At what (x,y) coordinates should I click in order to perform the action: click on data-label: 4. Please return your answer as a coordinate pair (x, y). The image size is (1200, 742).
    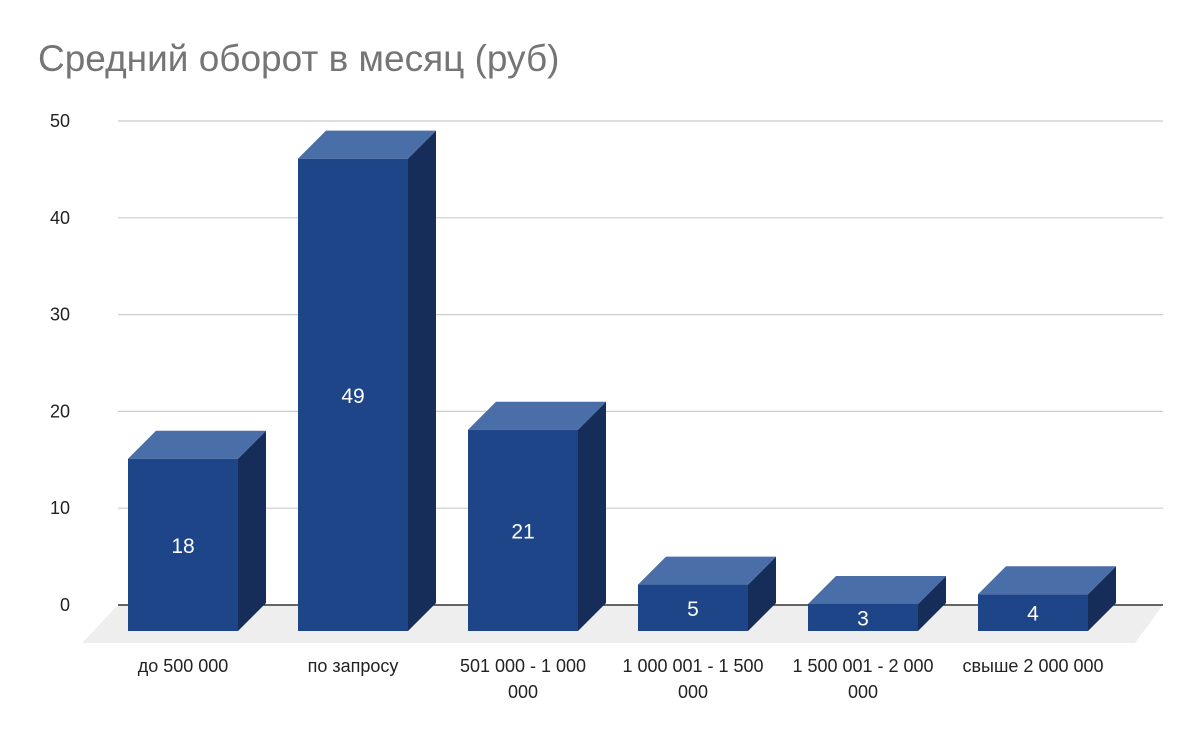
    Looking at the image, I should click on (1033, 614).